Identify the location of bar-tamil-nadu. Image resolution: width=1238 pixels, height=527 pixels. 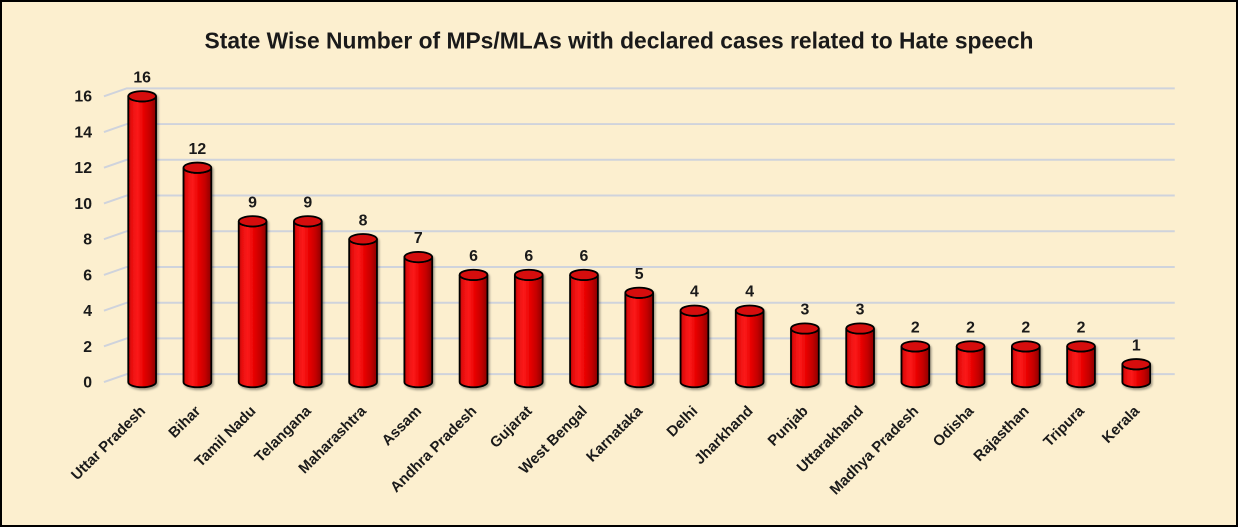
(252, 302).